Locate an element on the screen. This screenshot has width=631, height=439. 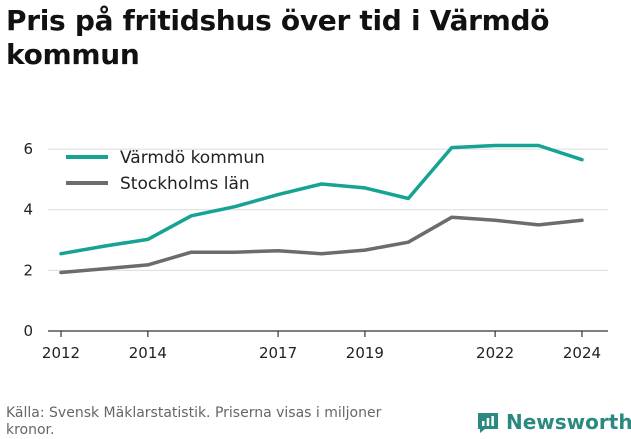
series-line-stockholms-lan is located at coordinates (321, 245).